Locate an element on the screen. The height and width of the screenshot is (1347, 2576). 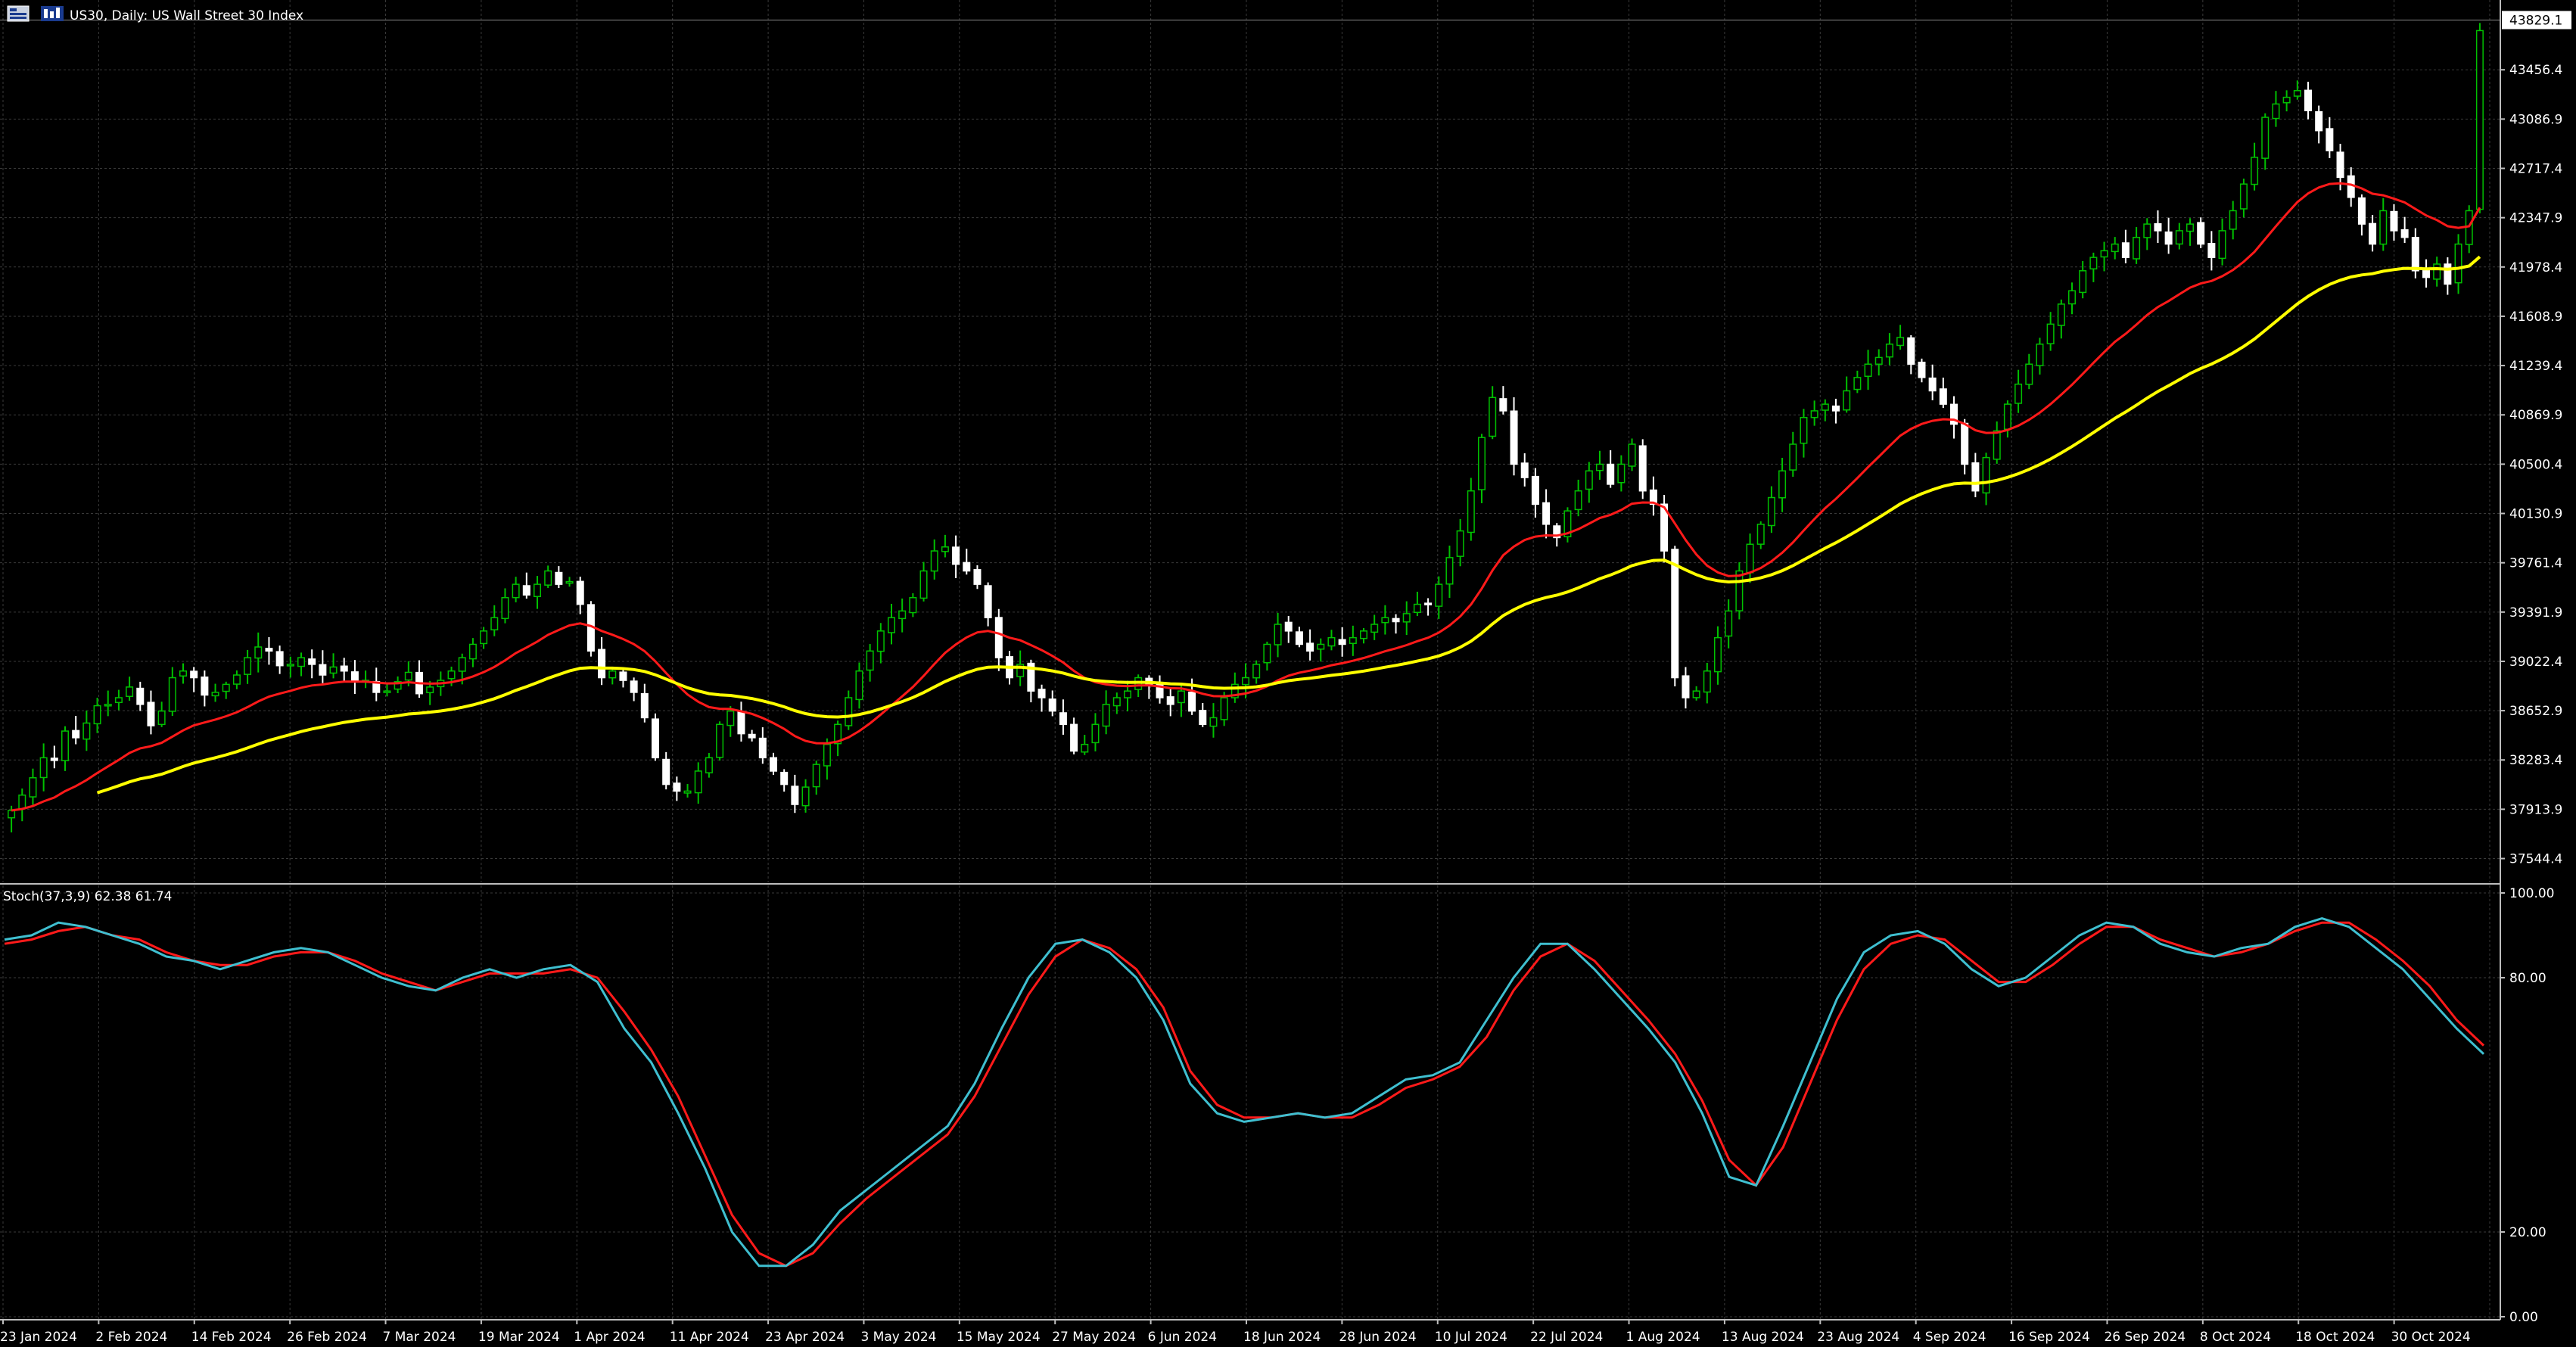
time-tick-label: 8 Oct 2024 is located at coordinates (2235, 1337).